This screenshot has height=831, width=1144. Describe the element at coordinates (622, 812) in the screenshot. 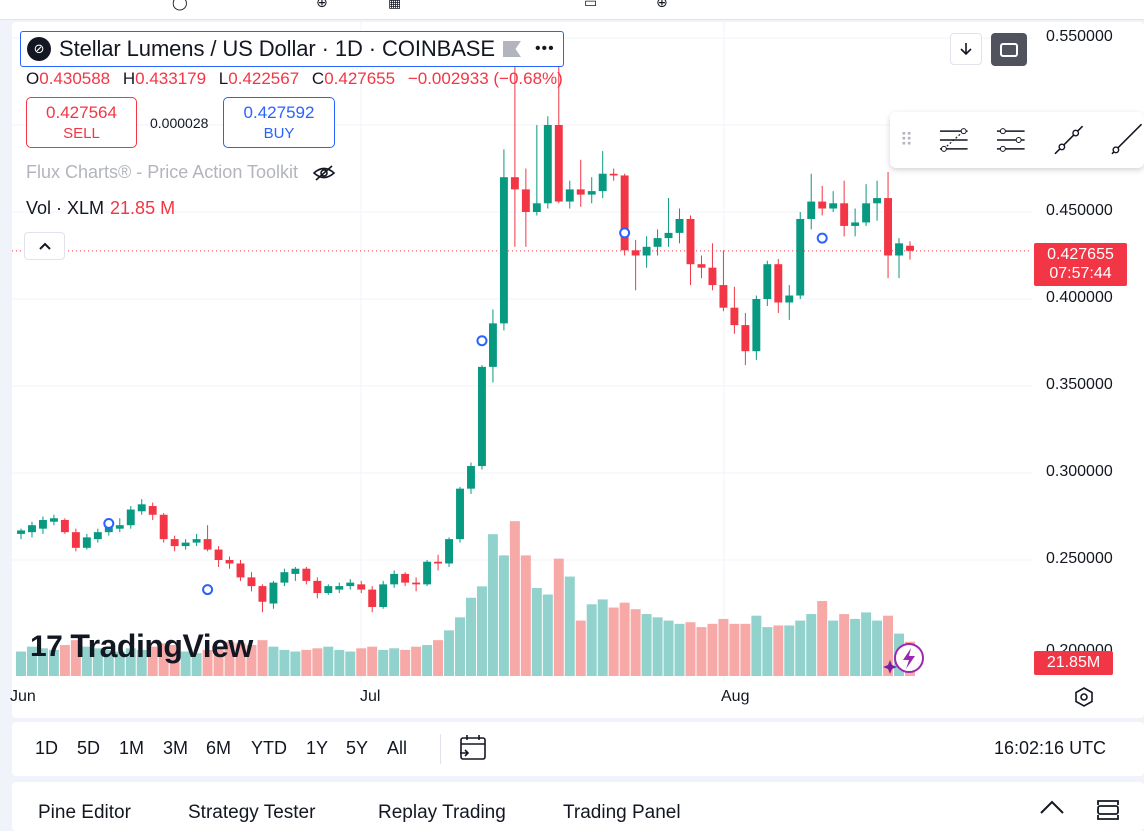

I see `tab-trading-panel: Trading Panel` at that location.